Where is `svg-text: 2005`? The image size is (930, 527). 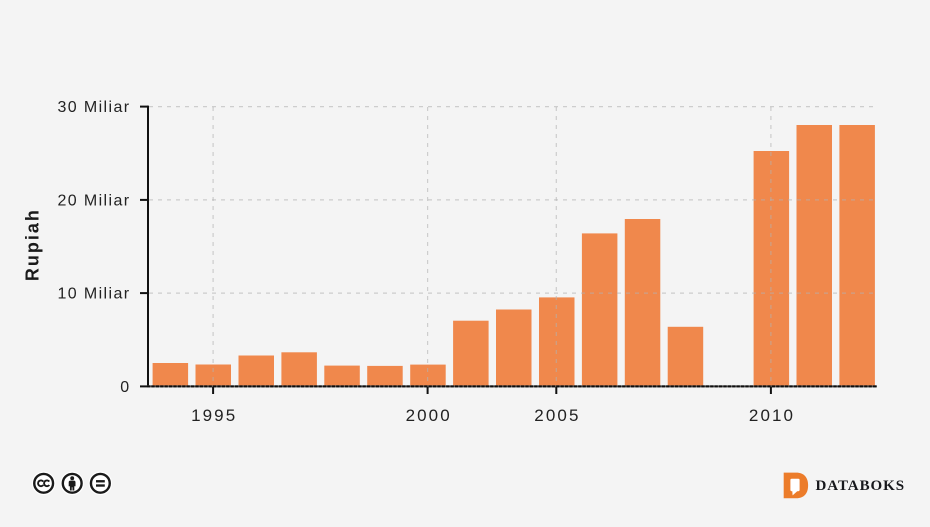
svg-text: 2005 is located at coordinates (557, 415).